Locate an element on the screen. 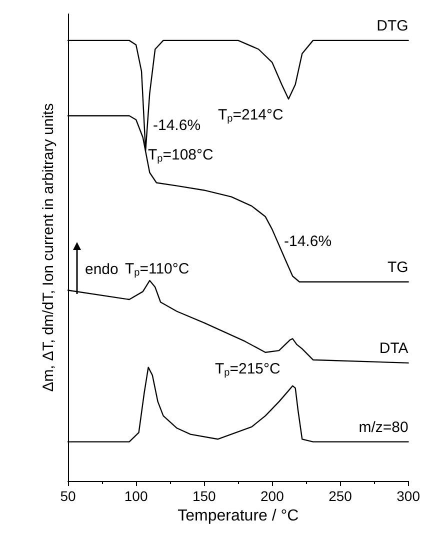  series-label: TG is located at coordinates (397, 267).